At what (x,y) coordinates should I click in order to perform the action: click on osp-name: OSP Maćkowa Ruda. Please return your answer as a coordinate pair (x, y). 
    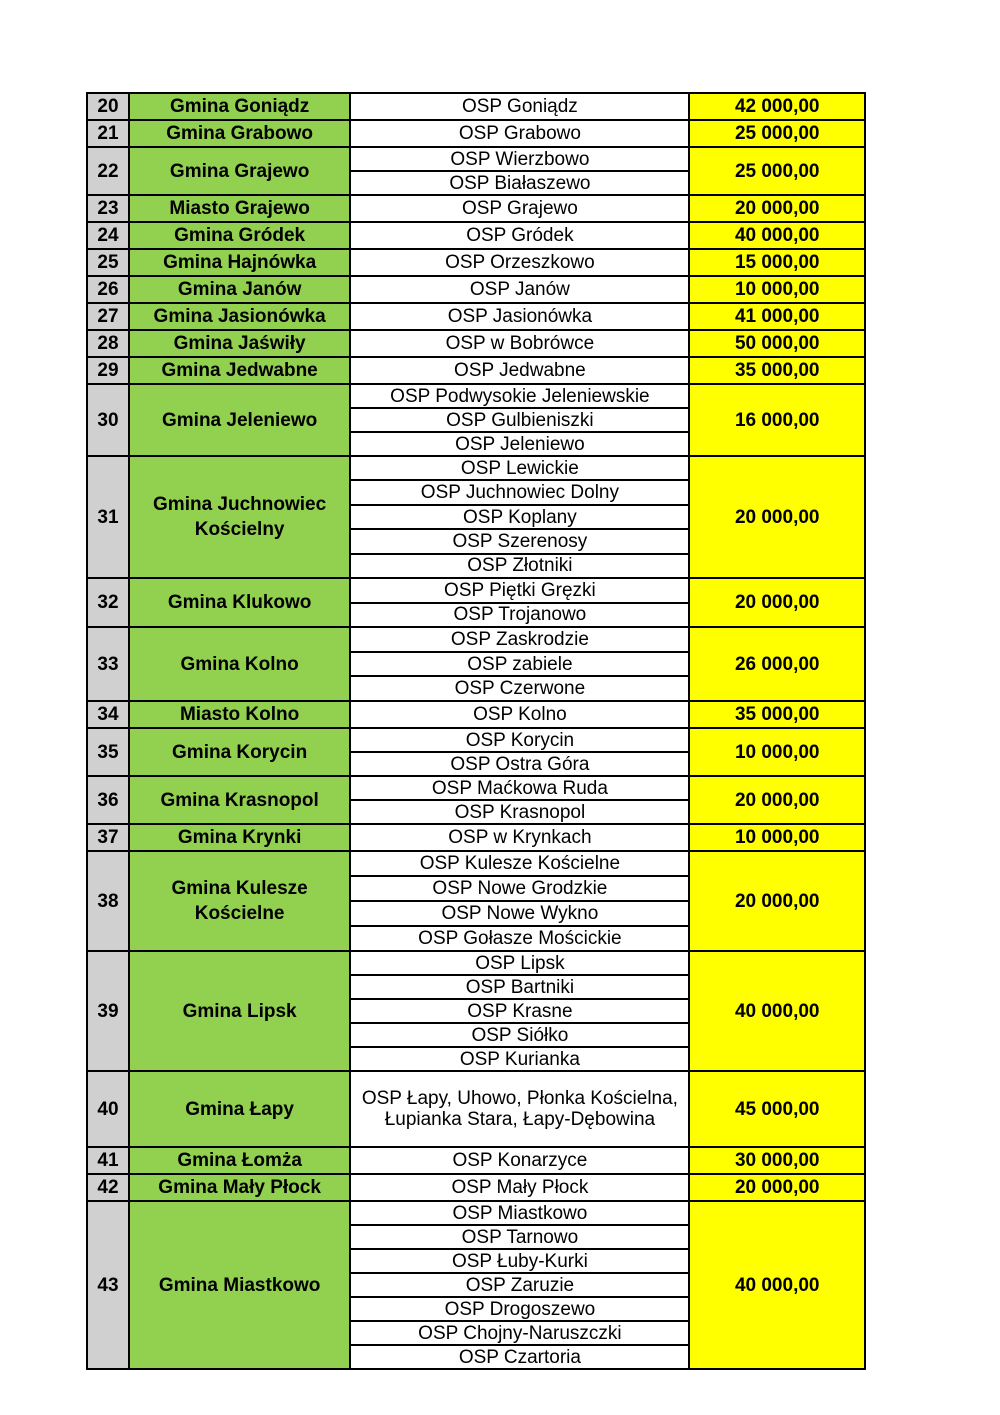
    Looking at the image, I should click on (519, 788).